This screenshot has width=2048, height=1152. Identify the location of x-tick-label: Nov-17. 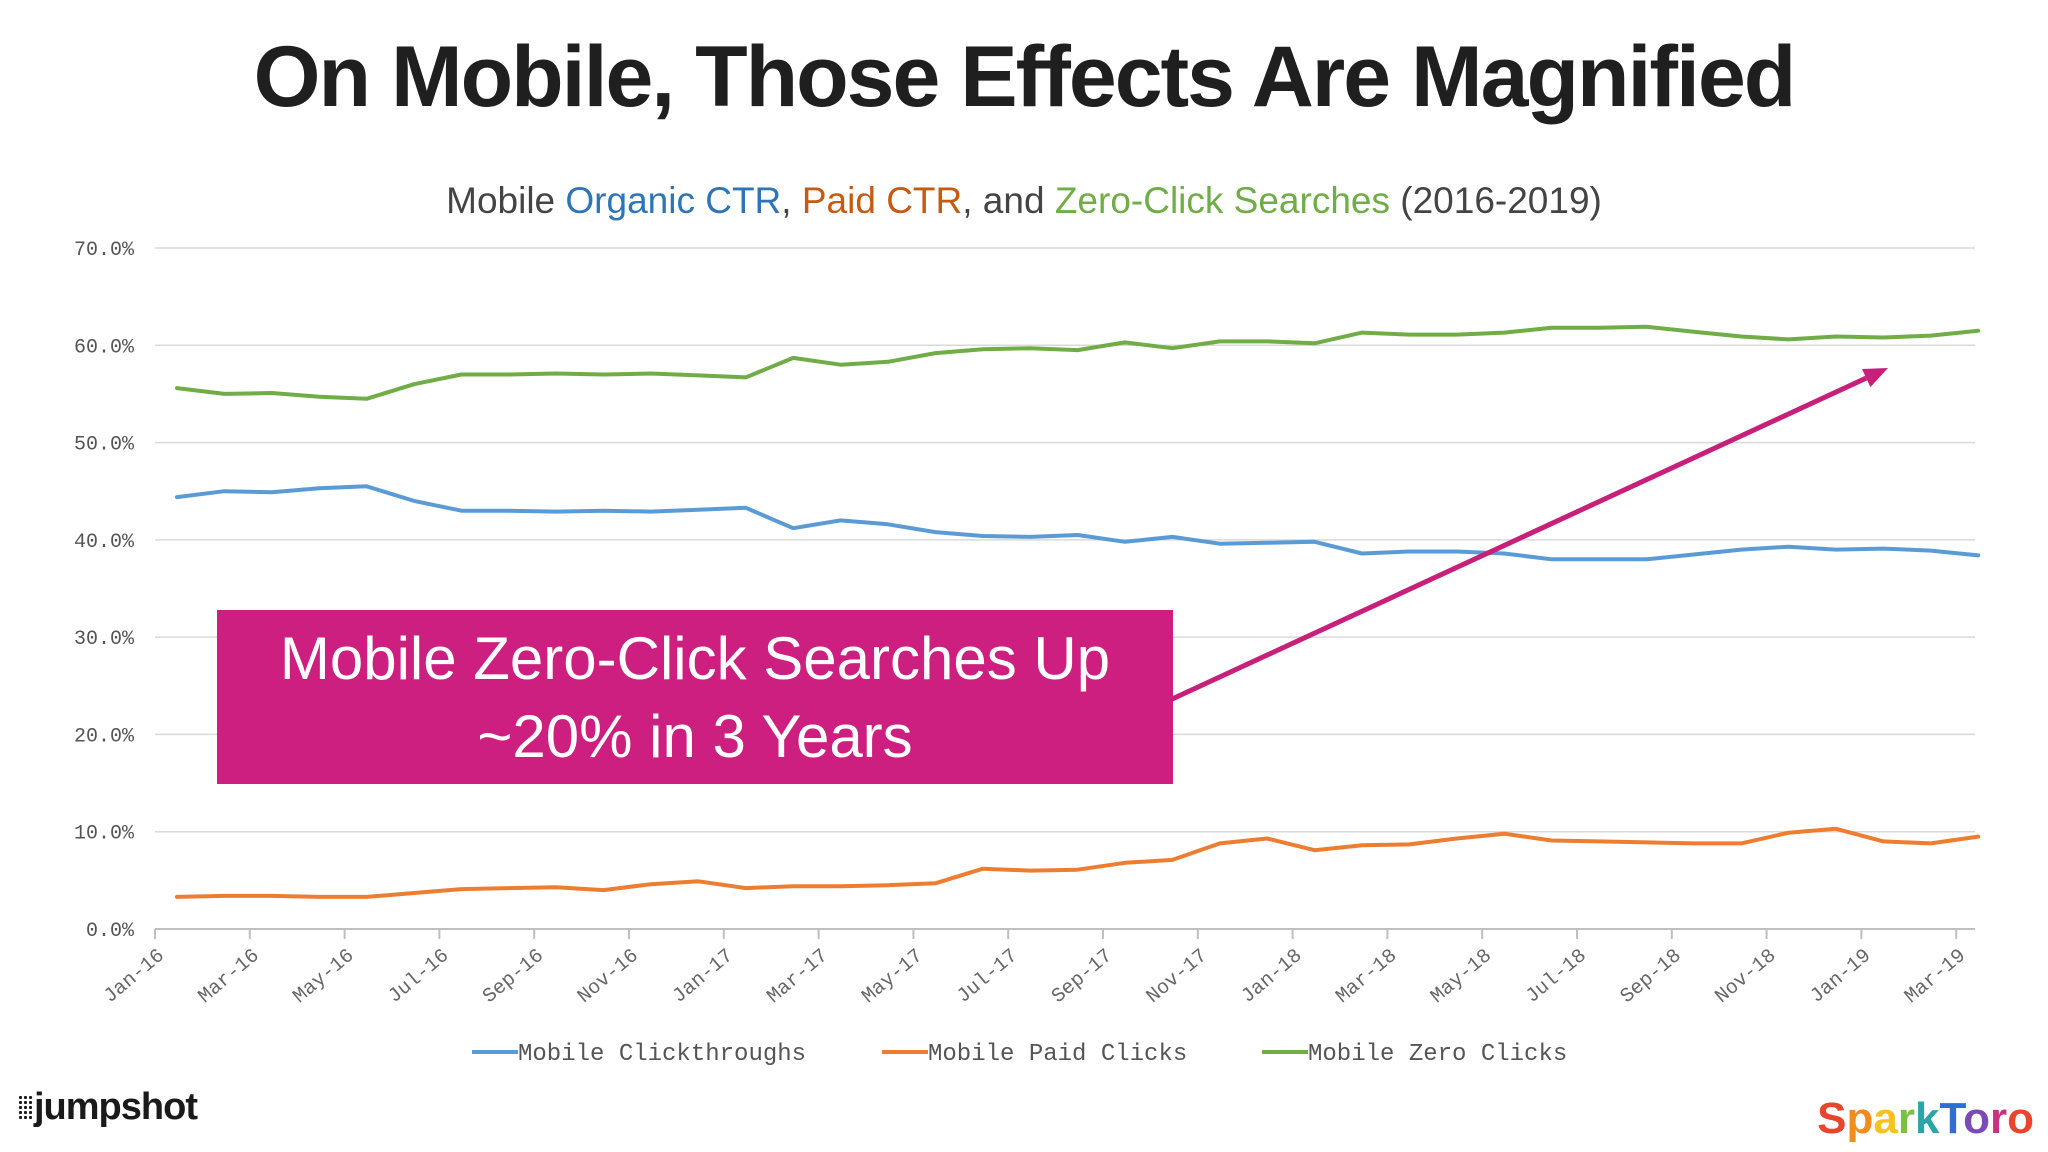
(1177, 977).